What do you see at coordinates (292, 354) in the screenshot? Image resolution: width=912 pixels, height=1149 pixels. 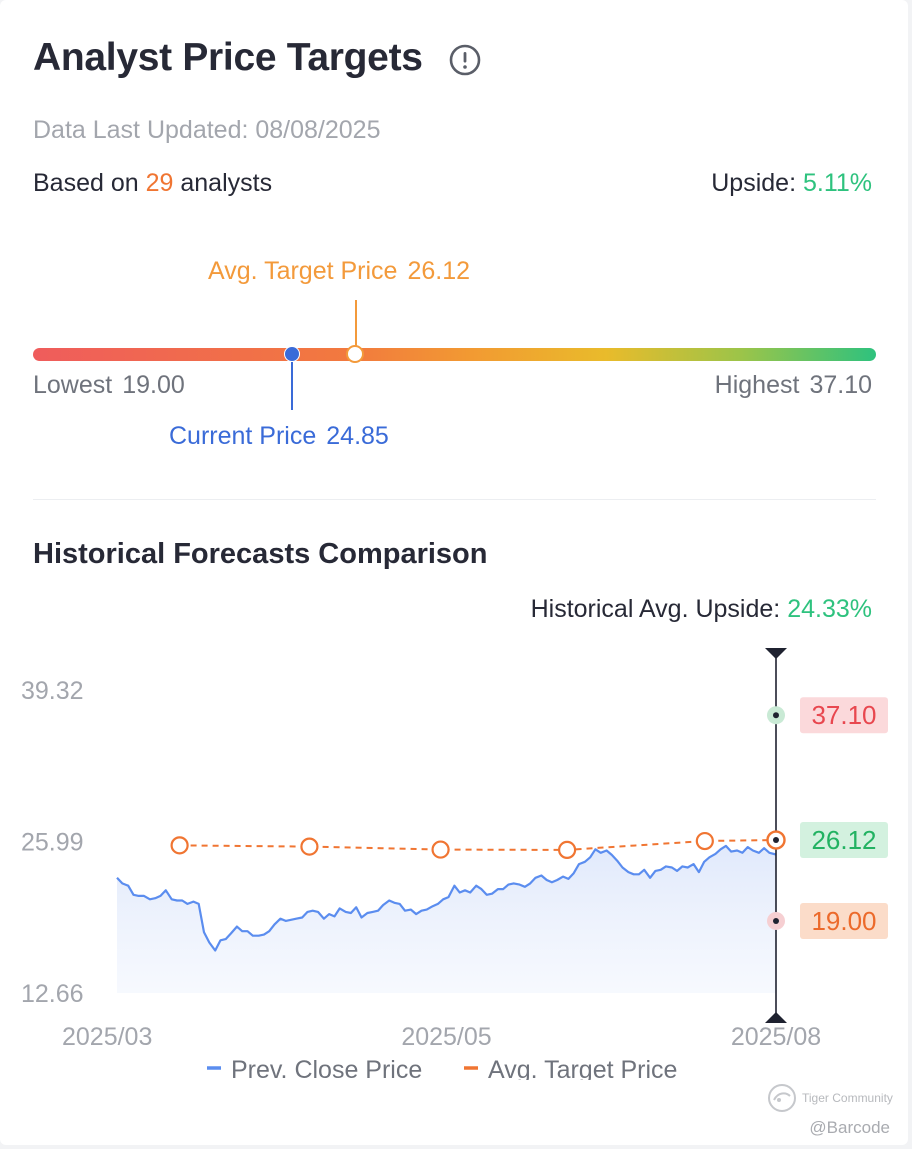 I see `current-price-marker` at bounding box center [292, 354].